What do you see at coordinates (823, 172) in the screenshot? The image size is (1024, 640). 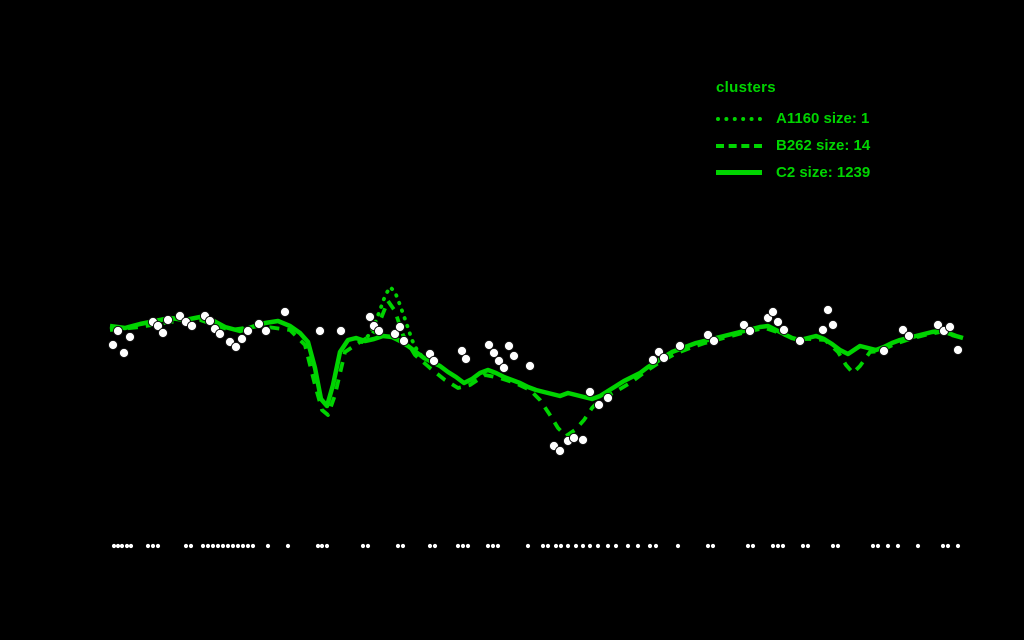 I see `legend-label: C2 size: 1239` at bounding box center [823, 172].